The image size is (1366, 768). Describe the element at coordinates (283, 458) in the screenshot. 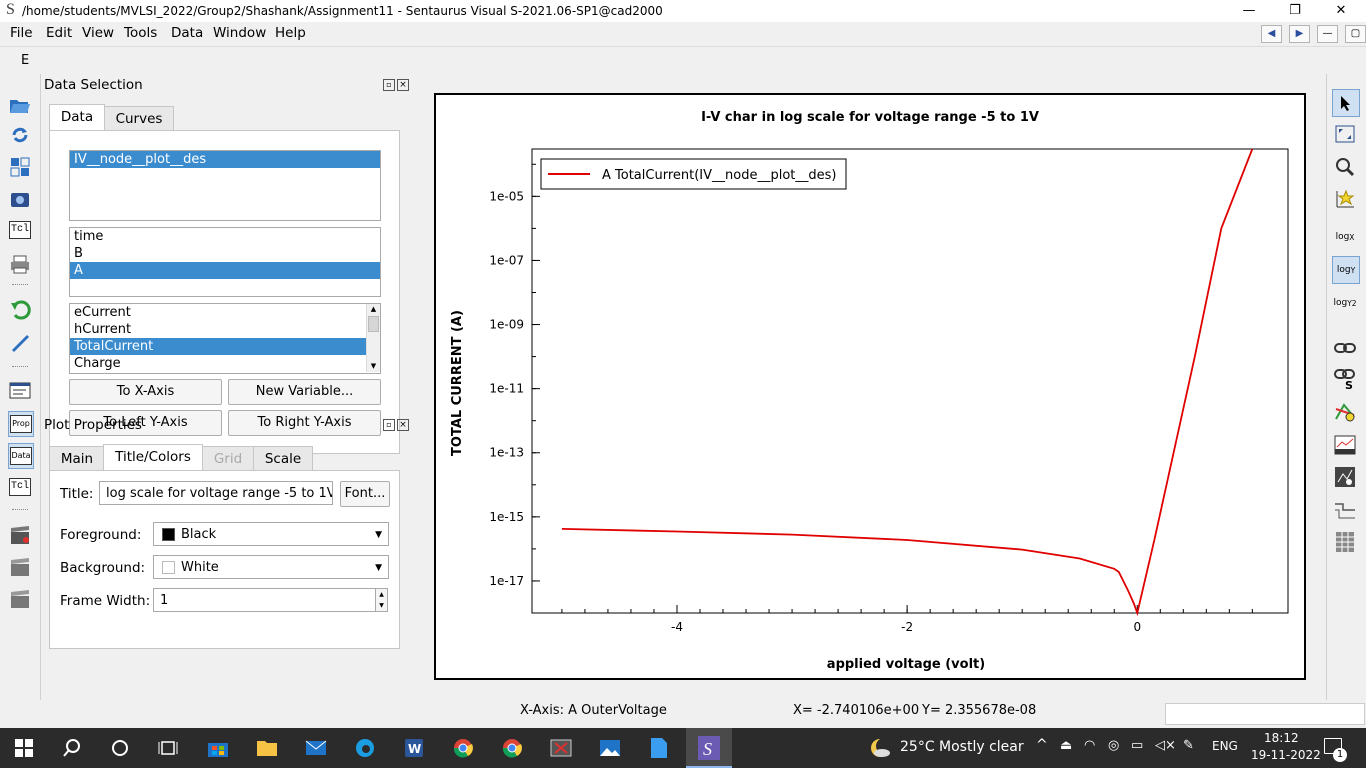

I see `tab-scale: Scale` at that location.